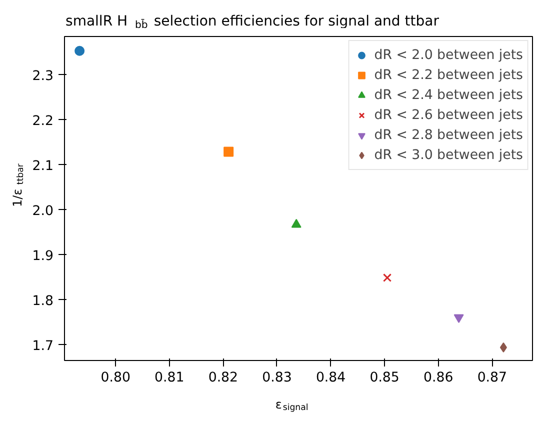  What do you see at coordinates (331, 378) in the screenshot?
I see `x-tick-label: 0.84` at bounding box center [331, 378].